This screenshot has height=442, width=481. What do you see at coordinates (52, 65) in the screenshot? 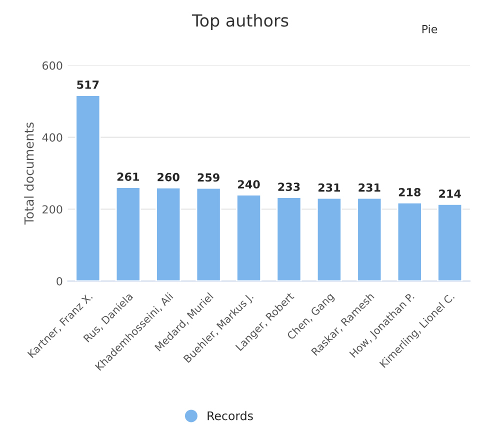
I see `y-tick-label: 600` at bounding box center [52, 65].